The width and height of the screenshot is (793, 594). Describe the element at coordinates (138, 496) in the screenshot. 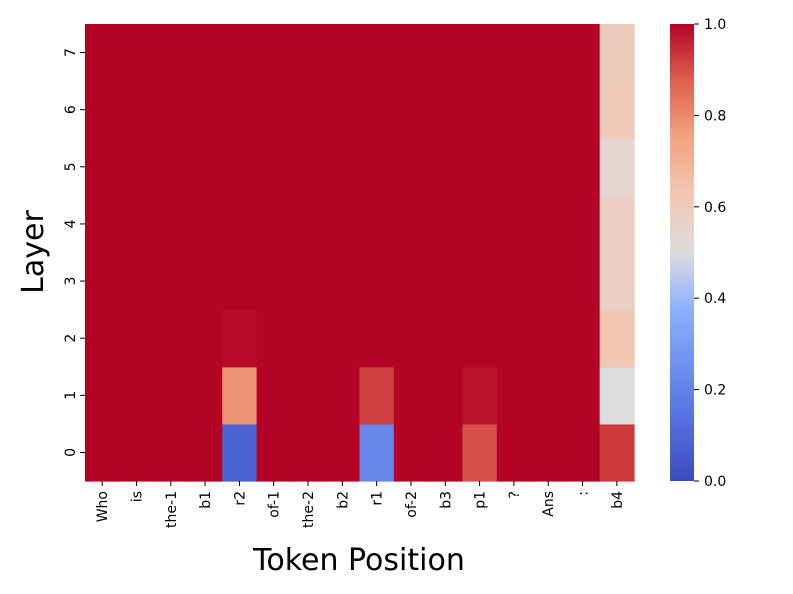

I see `x-tick-label: is` at that location.